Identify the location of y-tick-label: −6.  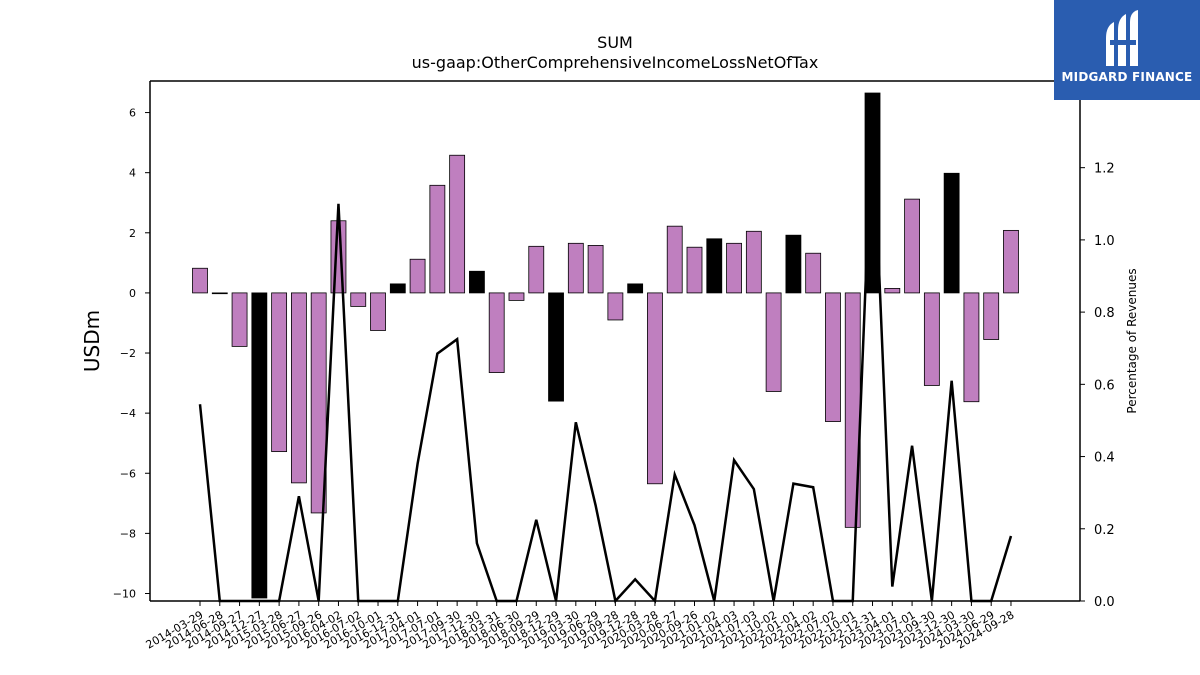
(128, 473).